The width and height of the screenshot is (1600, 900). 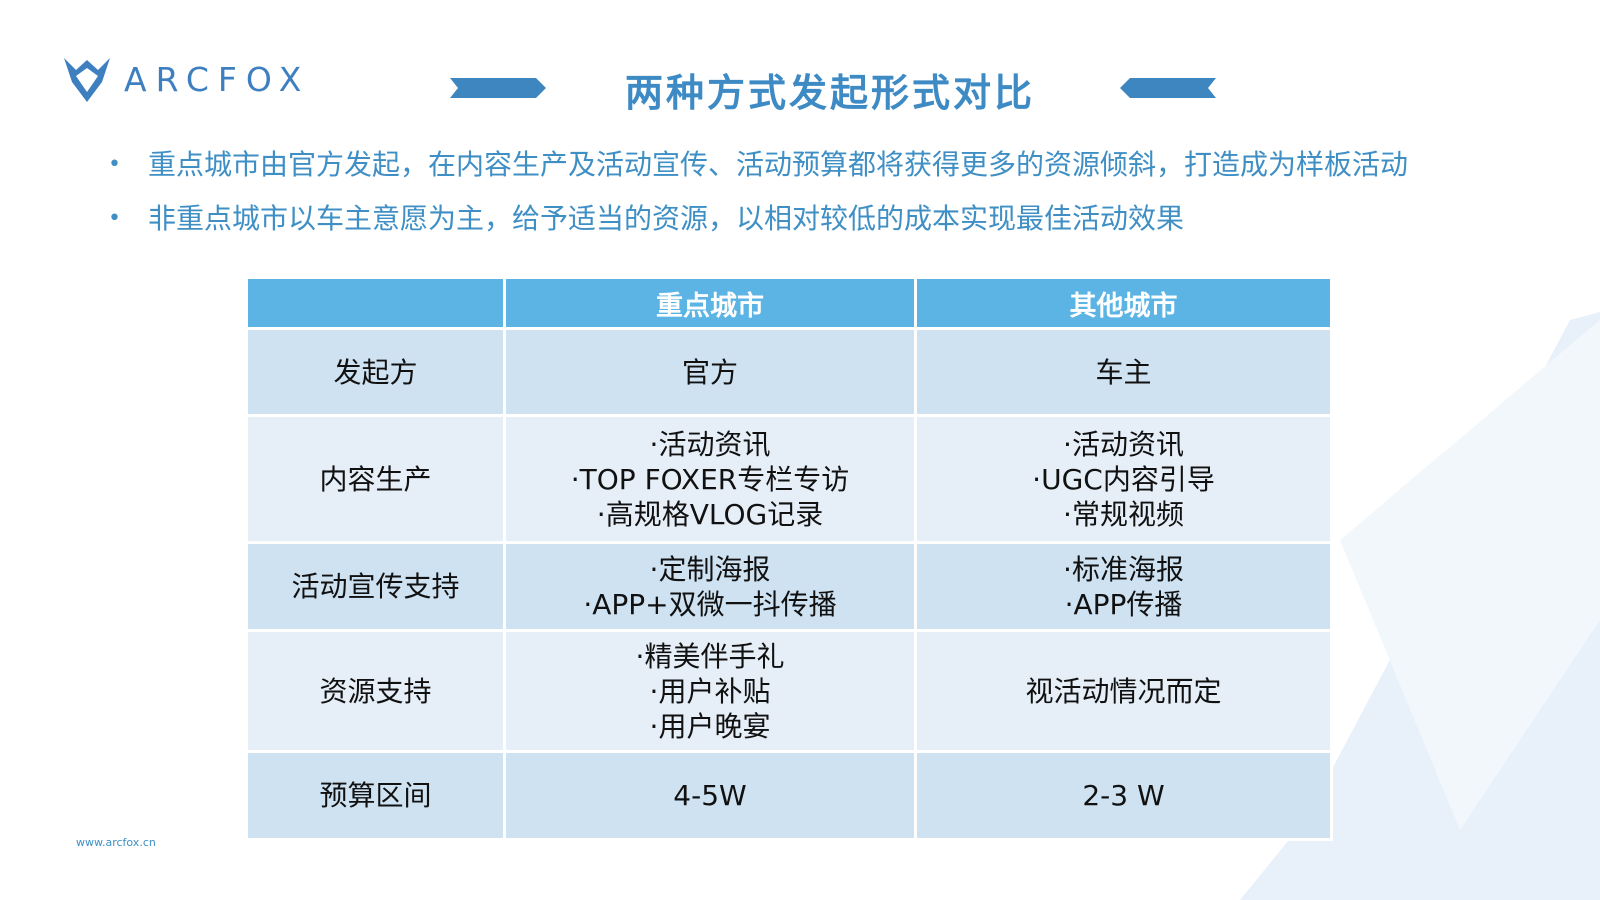 I want to click on cell-line: 4-5W, so click(x=710, y=795).